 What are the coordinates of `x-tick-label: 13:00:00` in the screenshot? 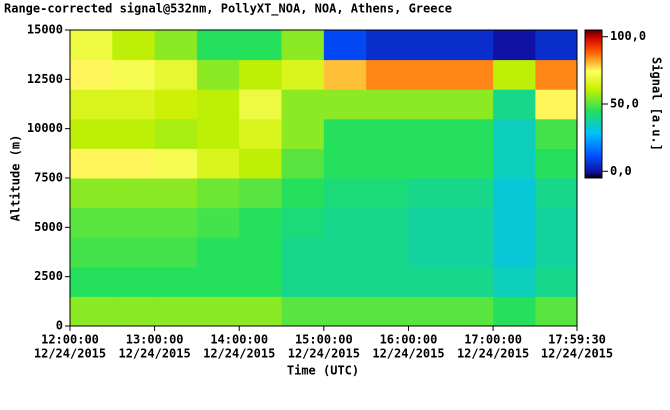 It's located at (155, 340).